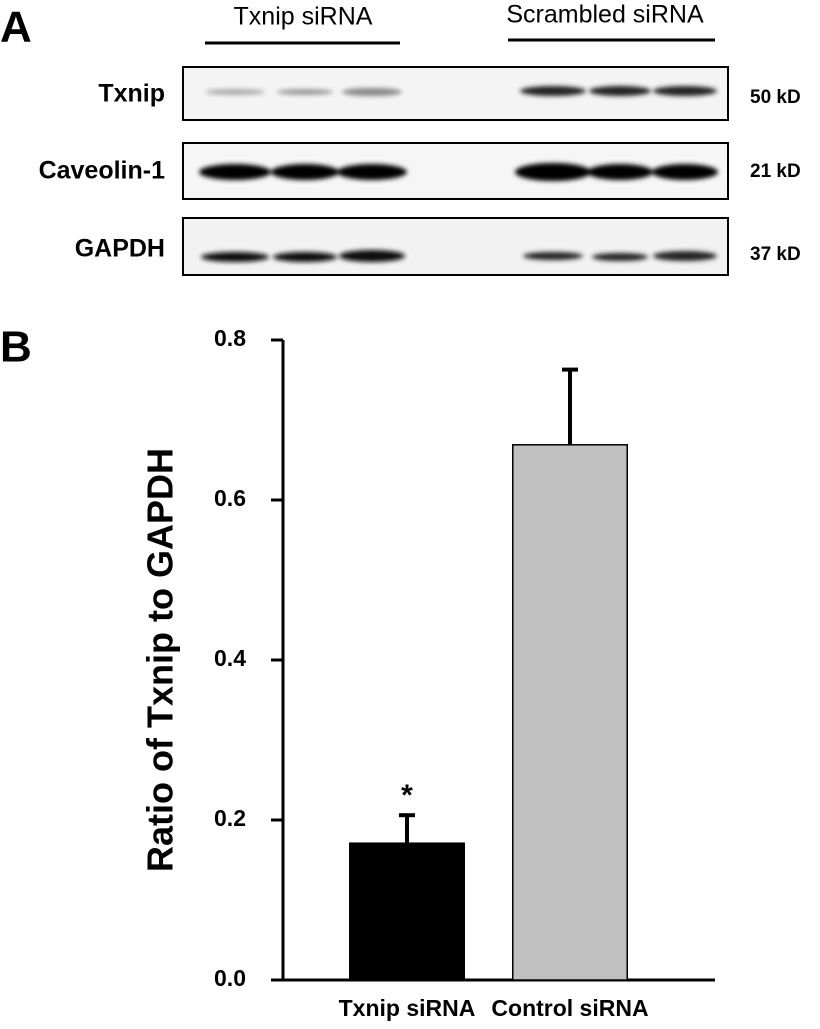  Describe the element at coordinates (775, 97) in the screenshot. I see `size-label: 50 kD` at that location.